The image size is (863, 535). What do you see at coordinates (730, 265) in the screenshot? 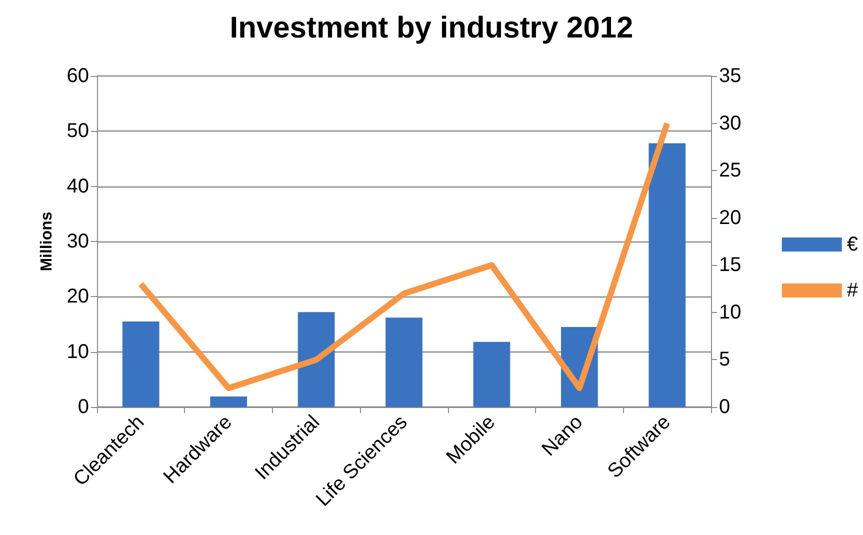
I see `y2-tick-label: 15` at bounding box center [730, 265].